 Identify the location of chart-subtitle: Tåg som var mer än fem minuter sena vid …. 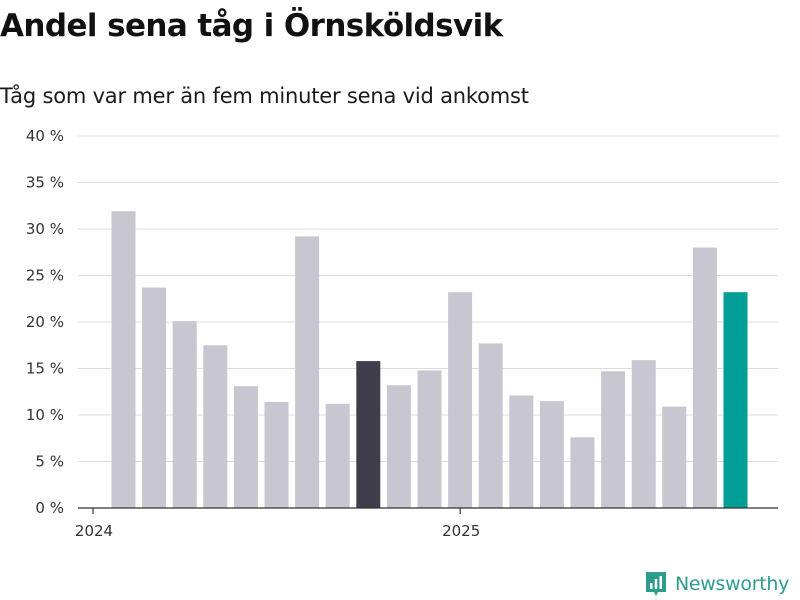
(264, 96).